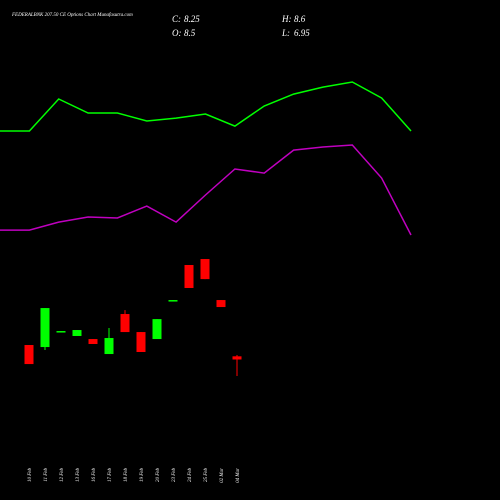  Describe the element at coordinates (158, 475) in the screenshot. I see `x-tick-label: 20 Feb` at that location.